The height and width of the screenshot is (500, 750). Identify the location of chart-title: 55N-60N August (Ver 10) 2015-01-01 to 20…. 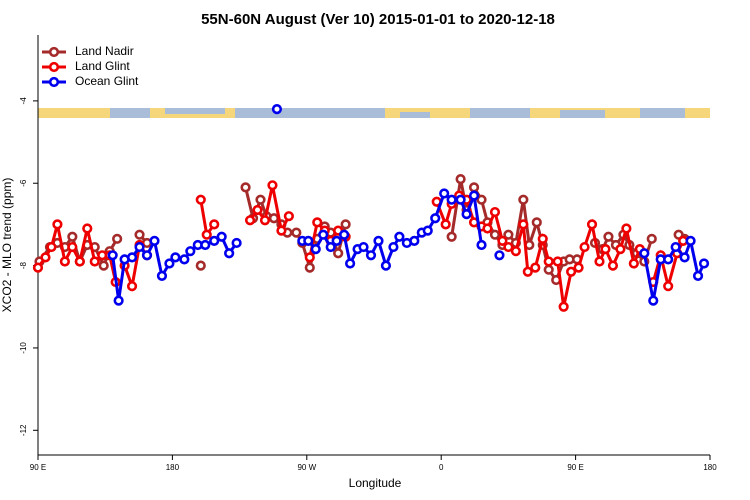
(378, 19).